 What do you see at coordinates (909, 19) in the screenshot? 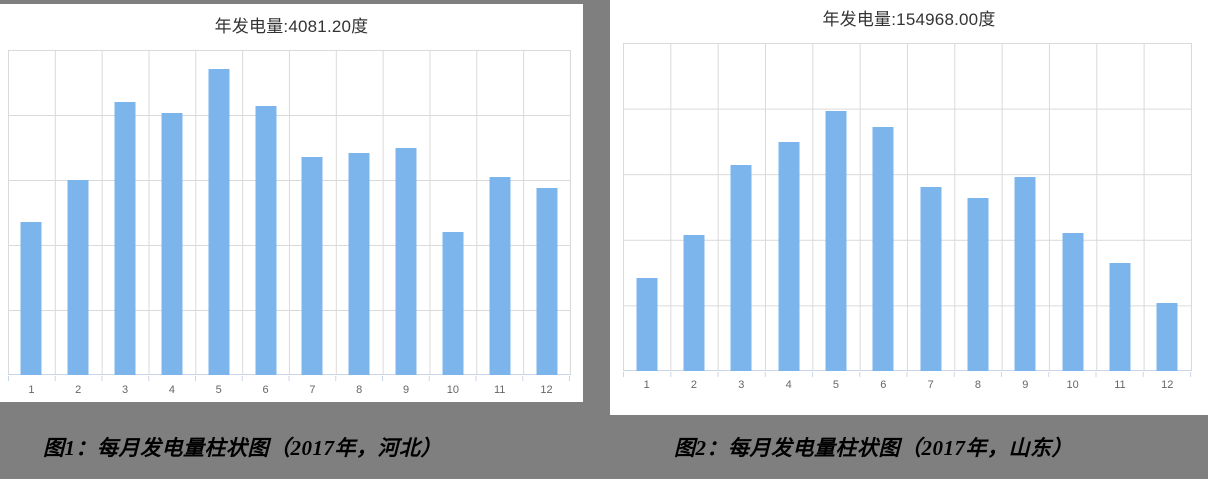
I see `chart-title: 年发电量:154968.00度` at bounding box center [909, 19].